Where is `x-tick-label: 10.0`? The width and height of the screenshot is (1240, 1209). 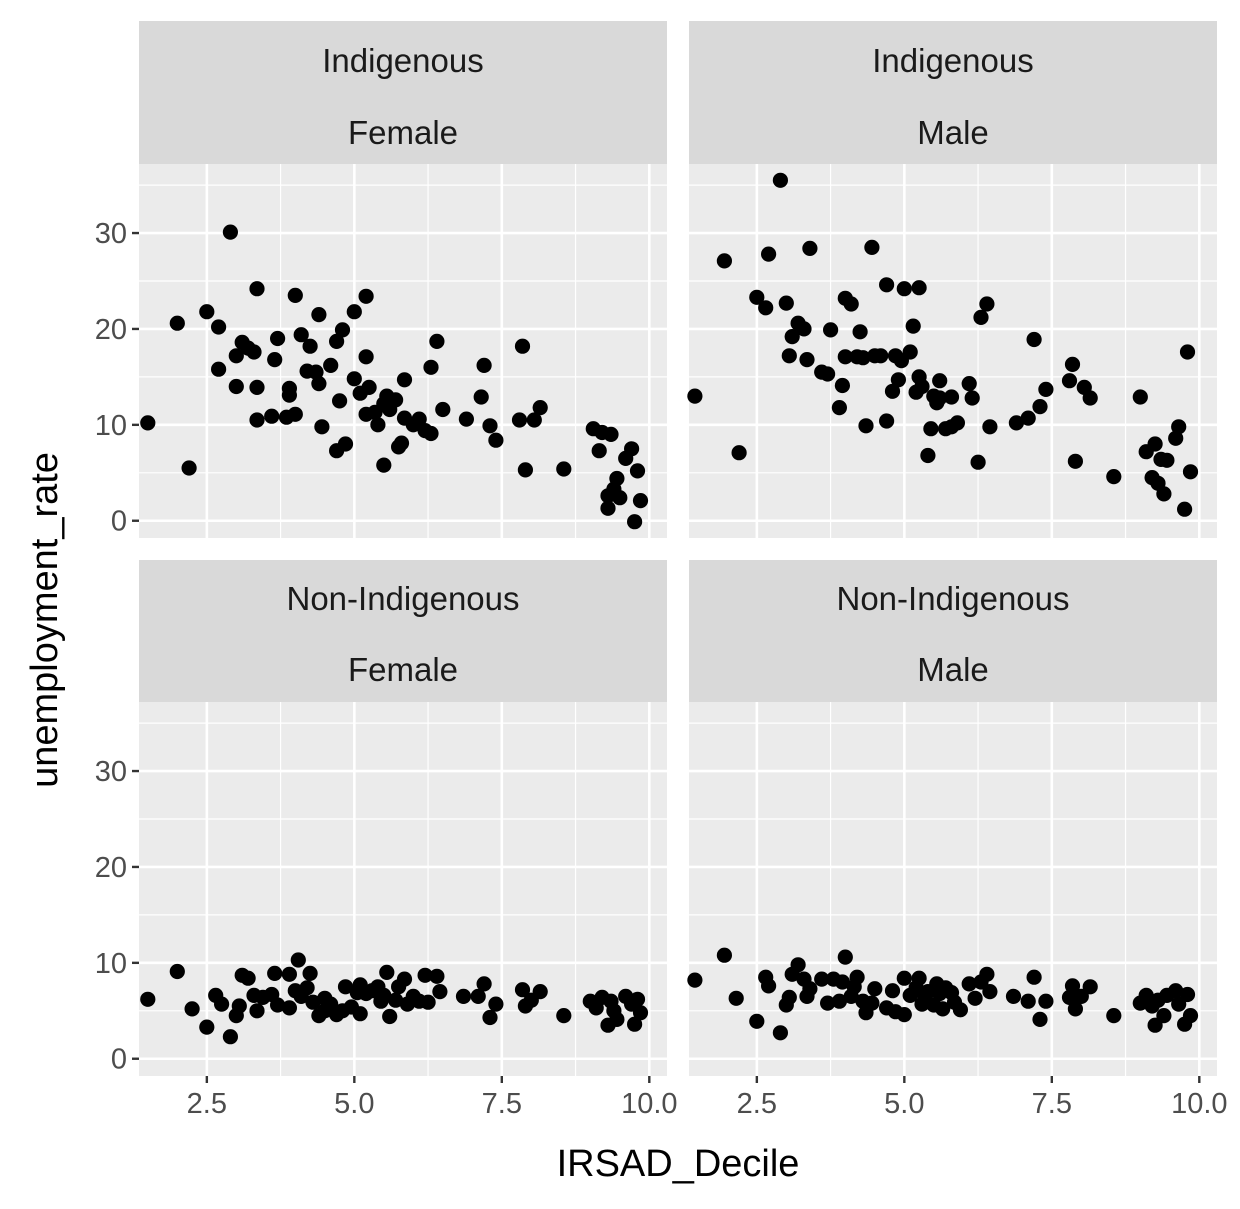
x-tick-label: 10.0 is located at coordinates (649, 1104).